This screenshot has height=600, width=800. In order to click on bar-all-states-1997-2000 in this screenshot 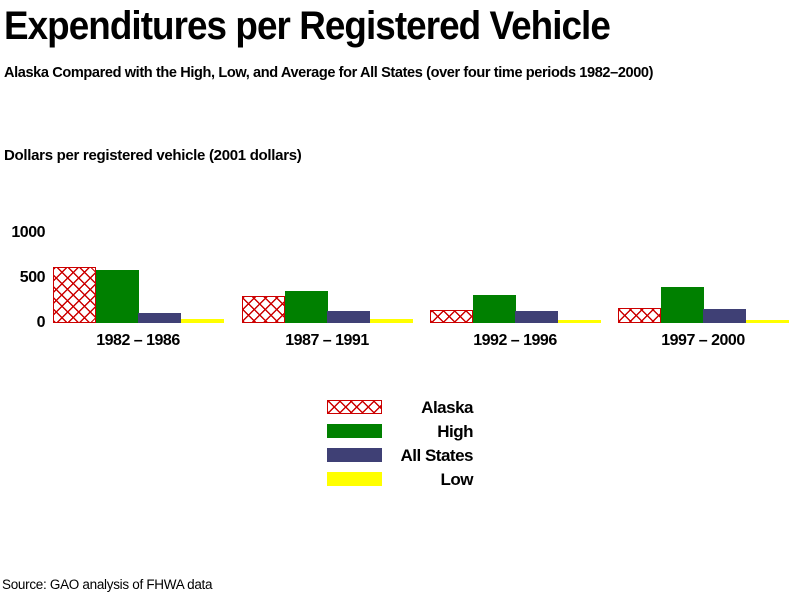, I will do `click(724, 316)`.